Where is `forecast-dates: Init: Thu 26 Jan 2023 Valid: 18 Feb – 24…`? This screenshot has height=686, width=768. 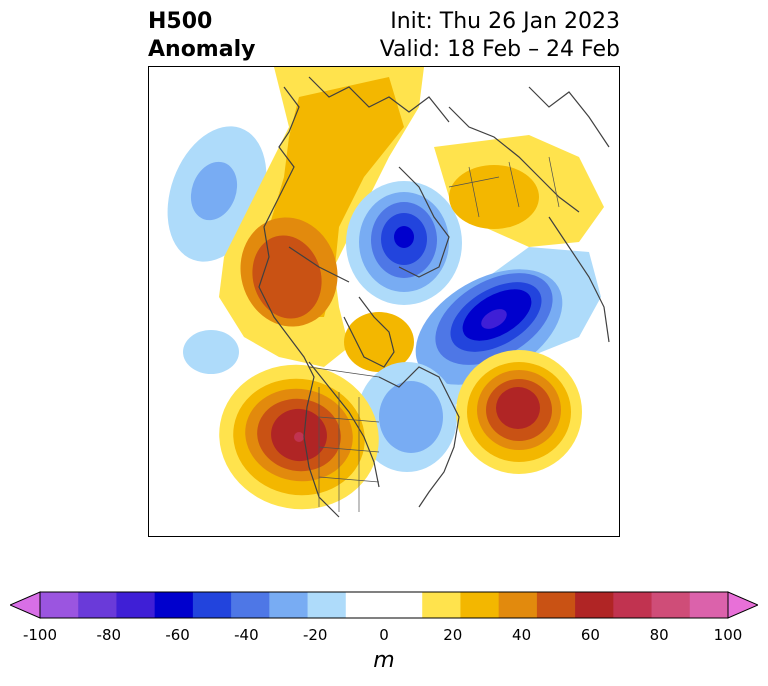
forecast-dates: Init: Thu 26 Jan 2023 Valid: 18 Feb – 24… is located at coordinates (500, 36).